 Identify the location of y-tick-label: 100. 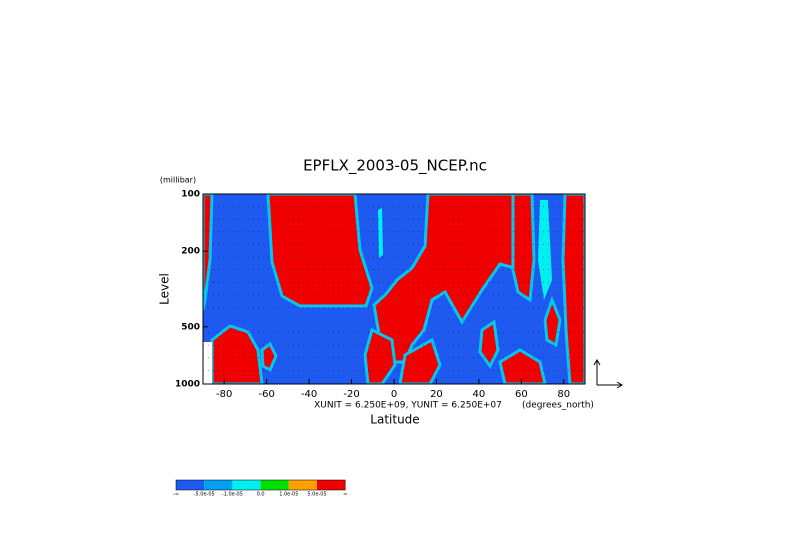
(190, 195).